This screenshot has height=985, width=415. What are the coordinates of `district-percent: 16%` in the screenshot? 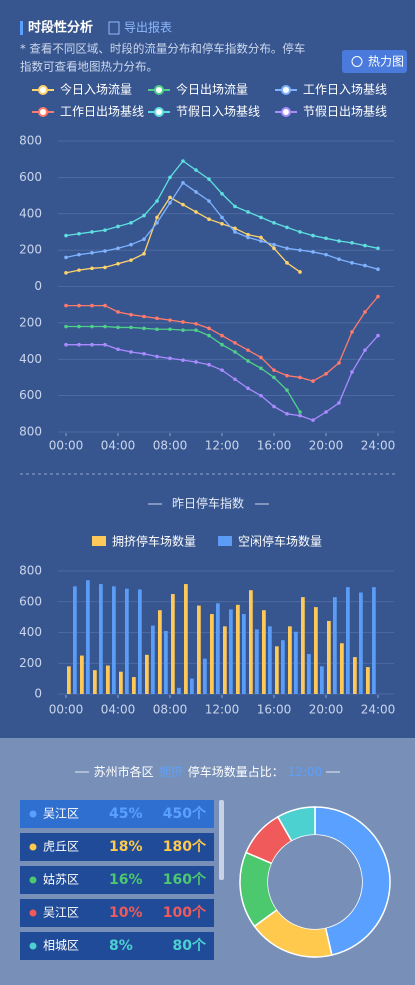 It's located at (126, 880).